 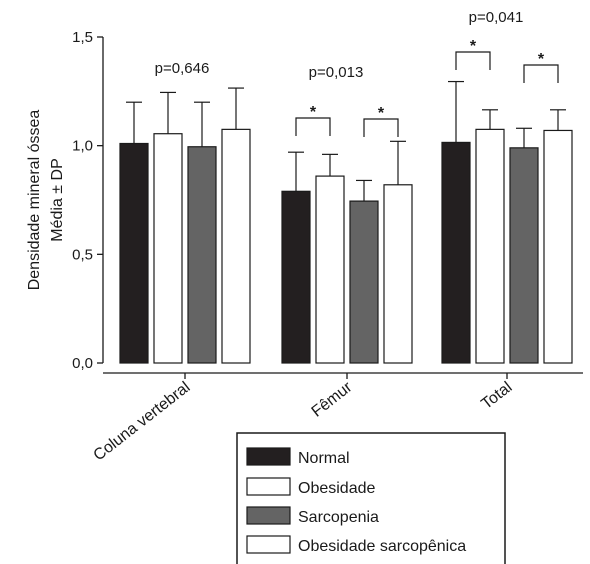 I want to click on category-label: Coluna vertebral, so click(x=141, y=422).